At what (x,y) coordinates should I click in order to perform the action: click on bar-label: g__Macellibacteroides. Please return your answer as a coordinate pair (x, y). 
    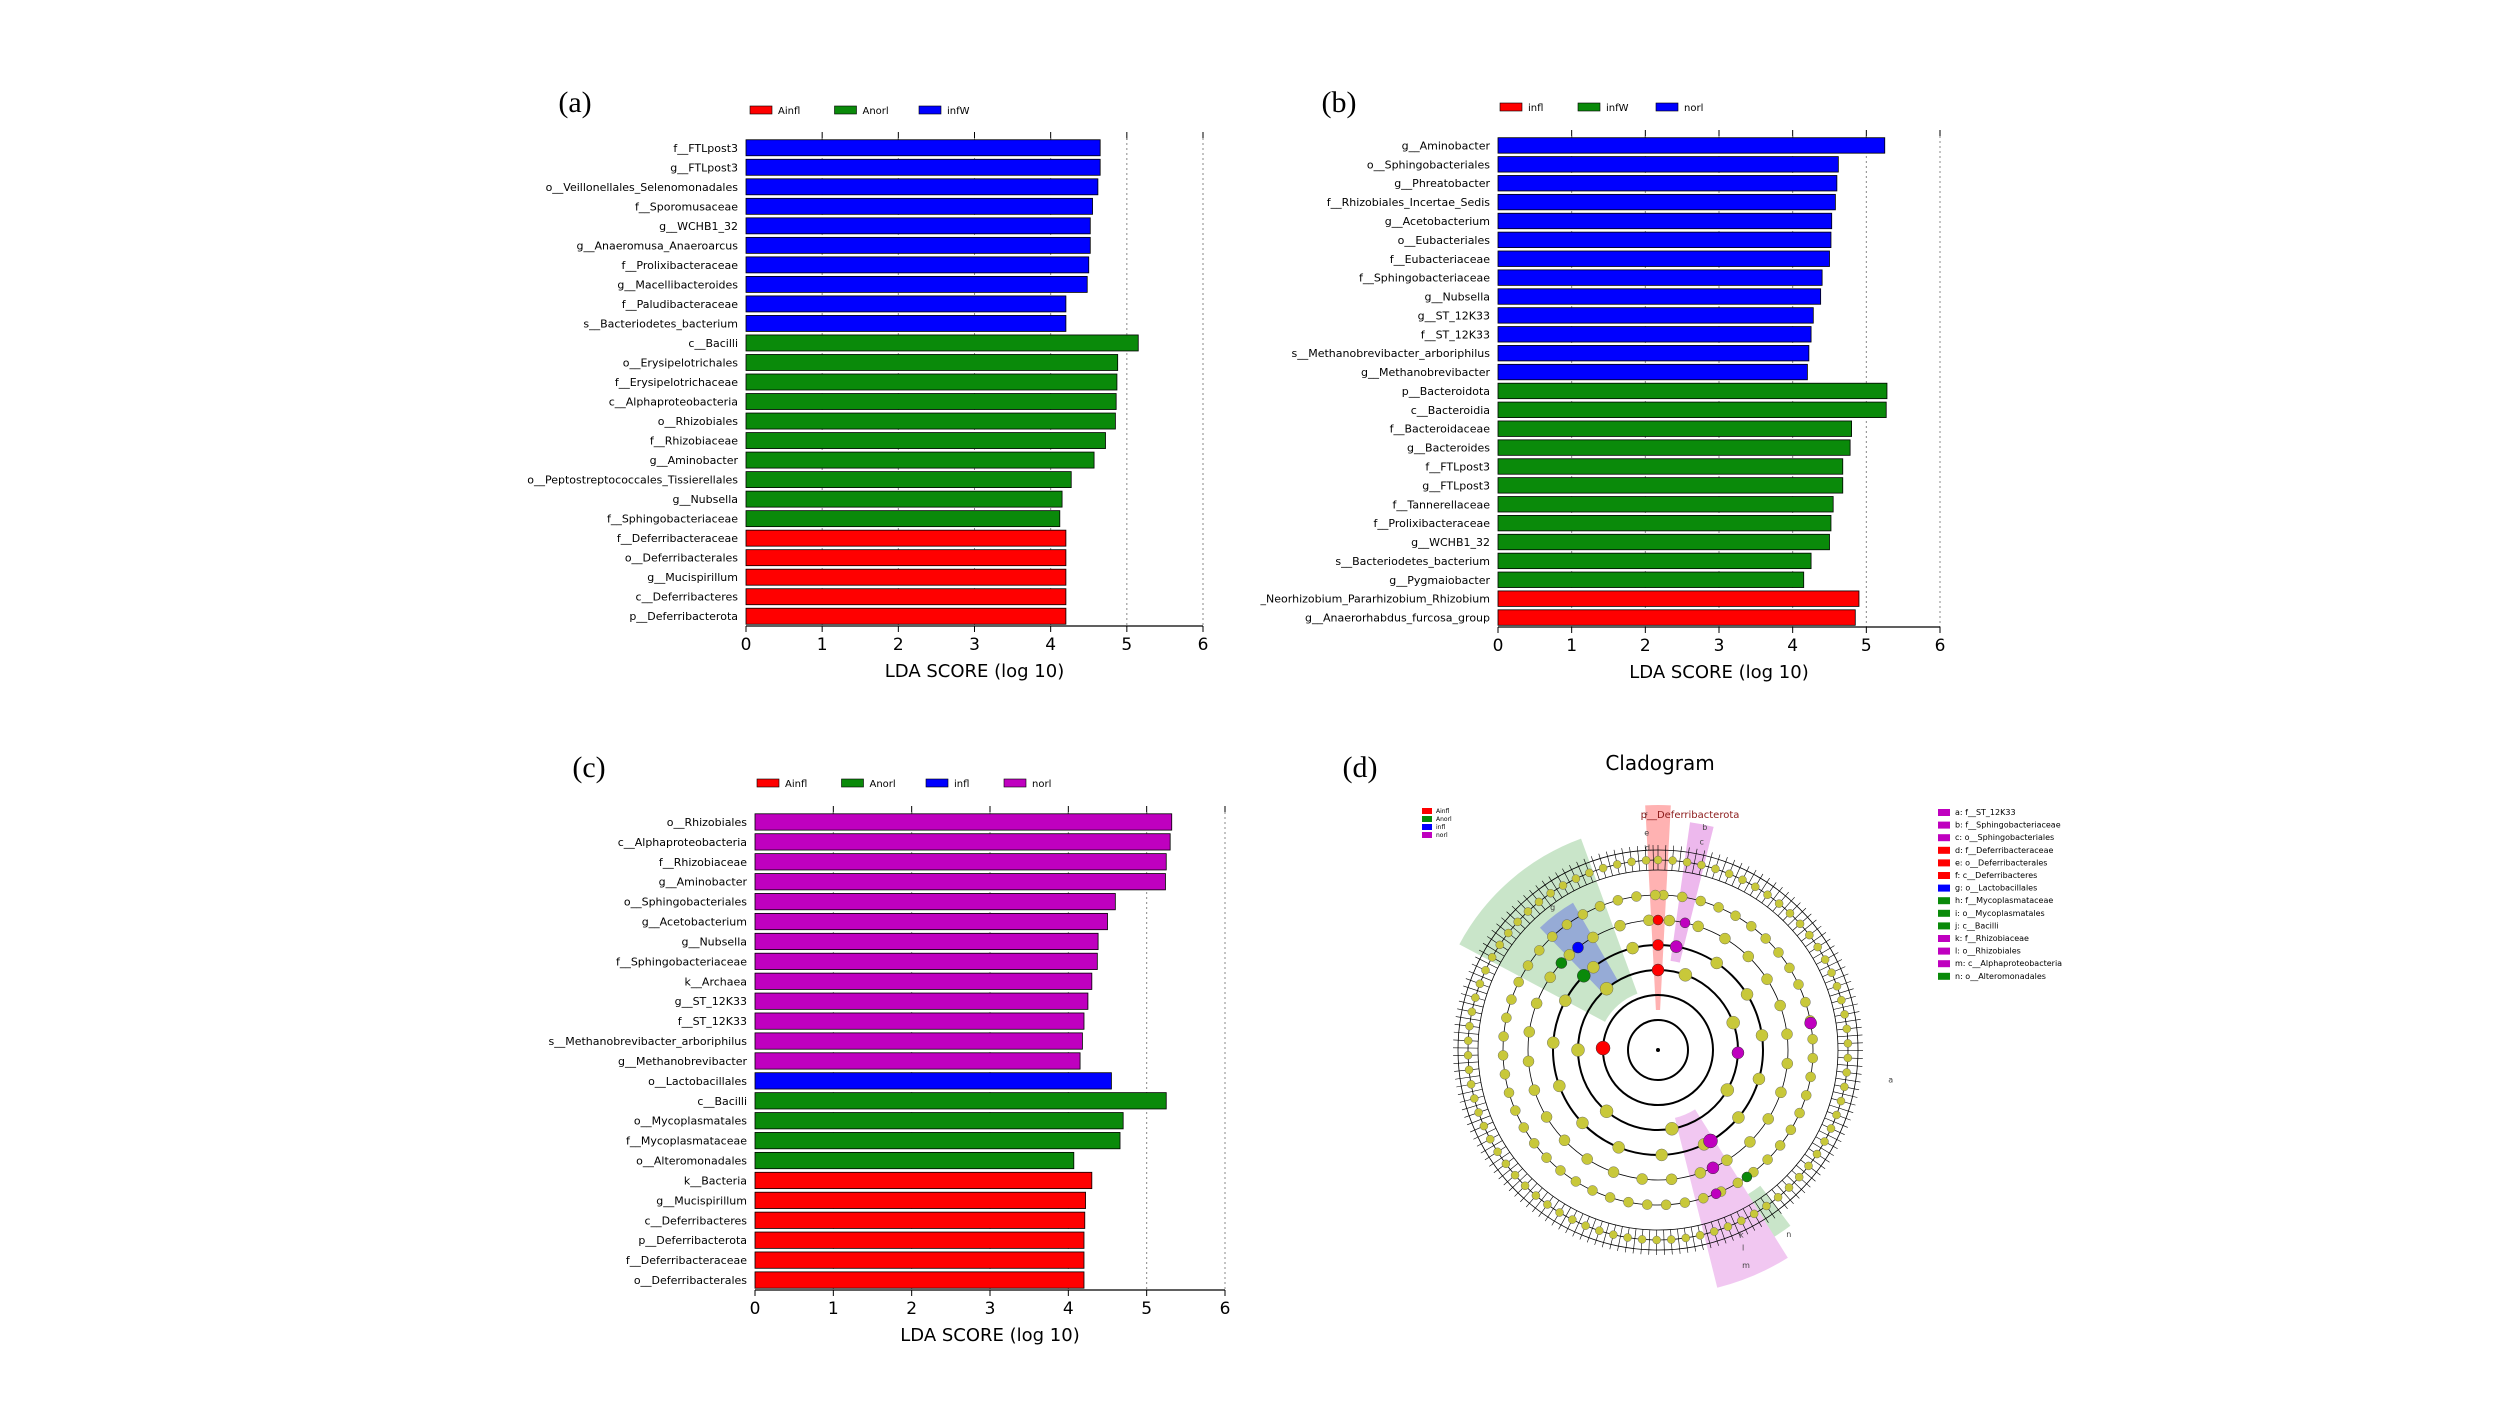
    Looking at the image, I should click on (677, 284).